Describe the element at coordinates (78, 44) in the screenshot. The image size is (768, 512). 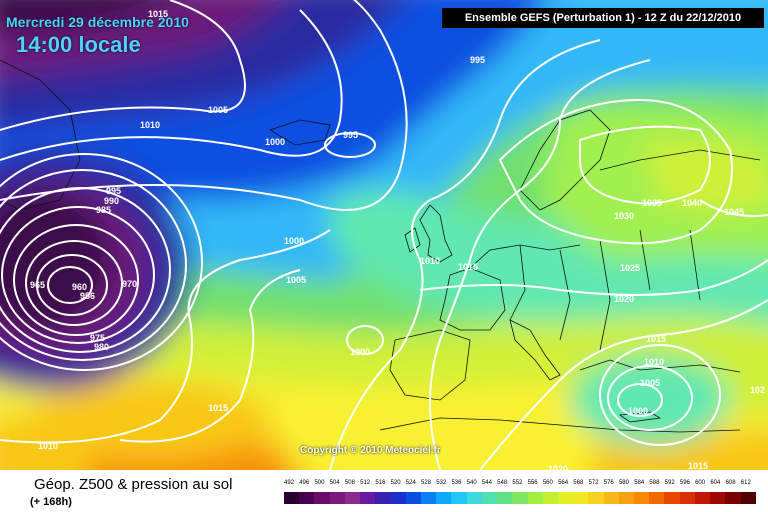
I see `forecast-time: 14:00 locale` at that location.